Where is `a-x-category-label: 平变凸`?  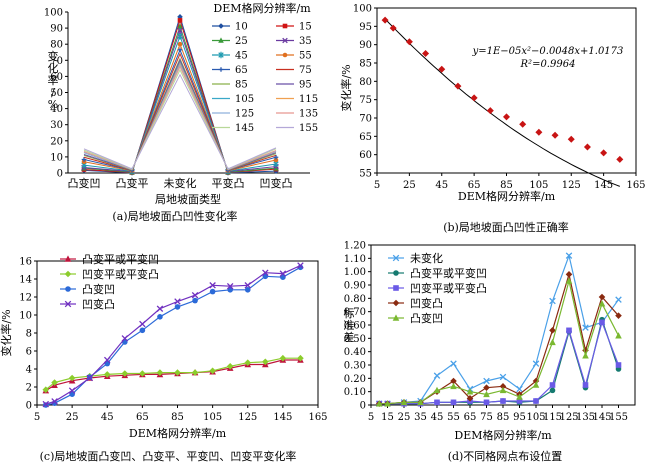
a-x-category-label: 平变凸 is located at coordinates (228, 183).